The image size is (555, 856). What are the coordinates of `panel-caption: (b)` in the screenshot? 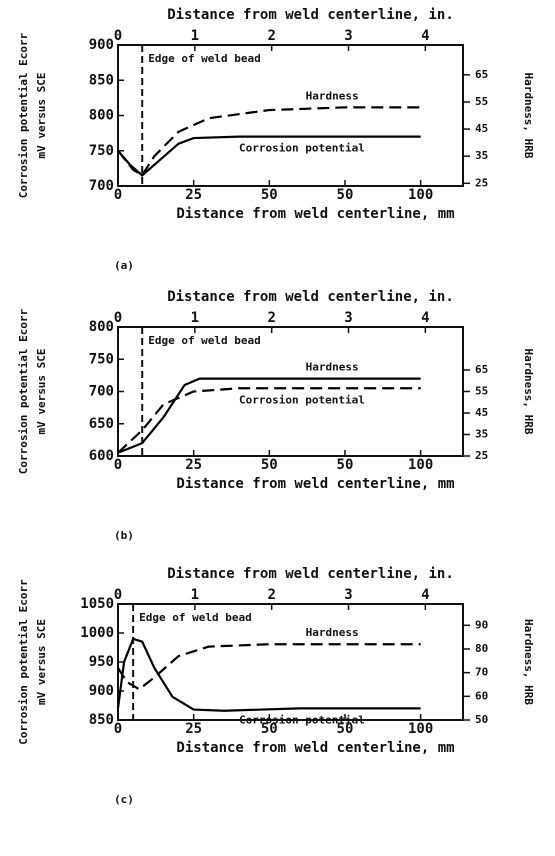 It's located at (124, 535).